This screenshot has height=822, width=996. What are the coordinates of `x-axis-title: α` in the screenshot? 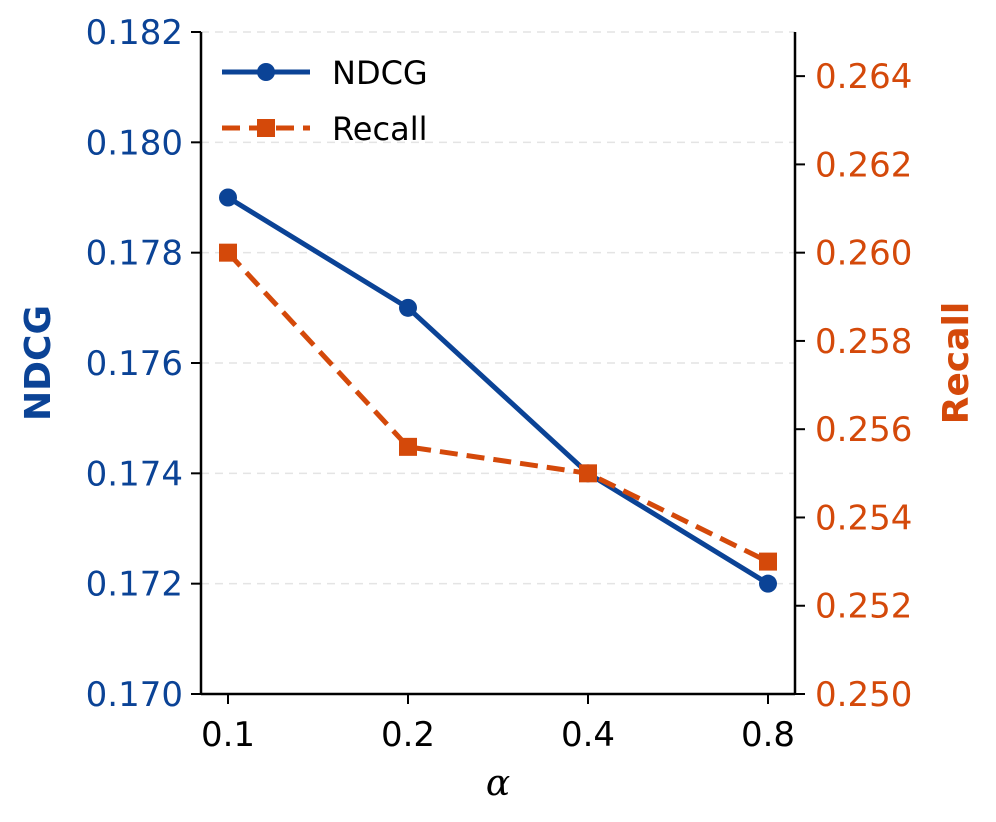 It's located at (498, 783).